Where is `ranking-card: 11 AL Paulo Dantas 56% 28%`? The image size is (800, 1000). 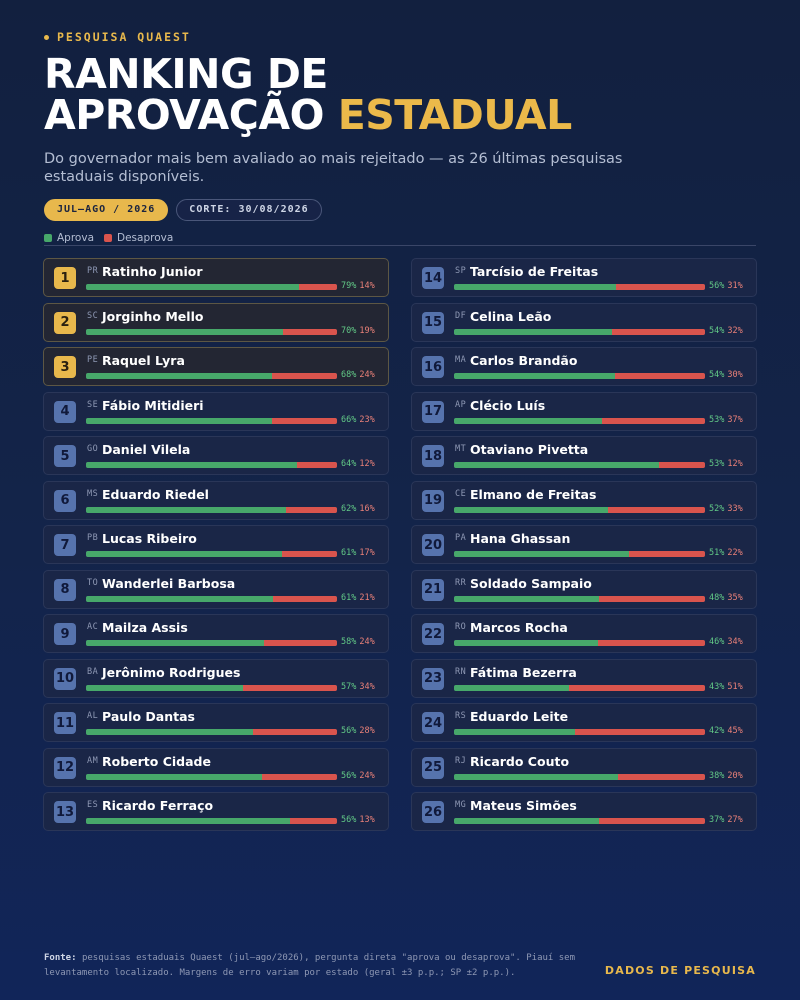
ranking-card: 11 AL Paulo Dantas 56% 28% is located at coordinates (216, 722).